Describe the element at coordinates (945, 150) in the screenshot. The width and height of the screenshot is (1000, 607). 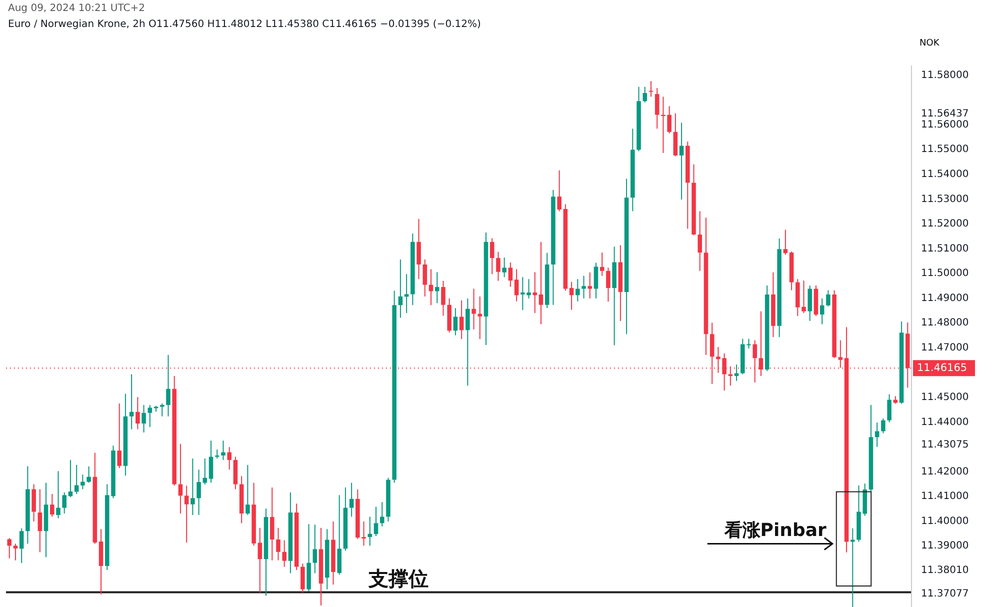
I see `y-tick-label: 11.55000` at that location.